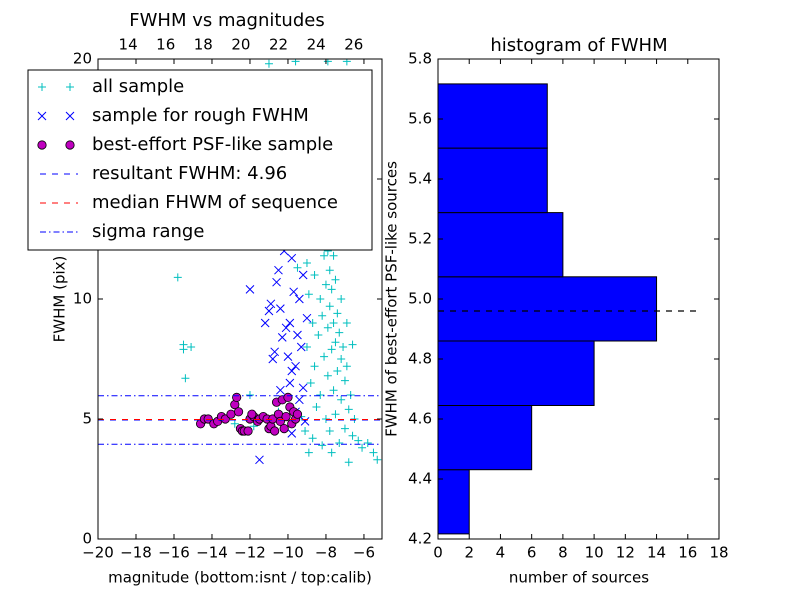  What do you see at coordinates (240, 45) in the screenshot?
I see `top-tick-label: 20` at bounding box center [240, 45].